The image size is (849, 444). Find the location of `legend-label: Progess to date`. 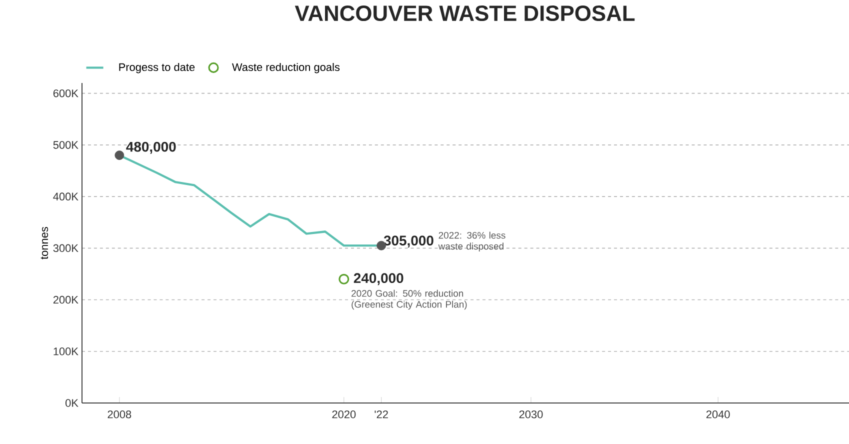

legend-label: Progess to date is located at coordinates (157, 68).